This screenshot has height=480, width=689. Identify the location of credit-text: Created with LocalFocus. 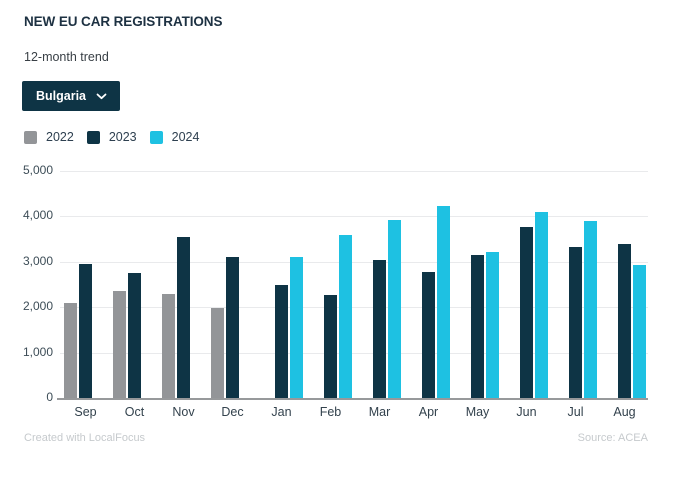
(85, 438).